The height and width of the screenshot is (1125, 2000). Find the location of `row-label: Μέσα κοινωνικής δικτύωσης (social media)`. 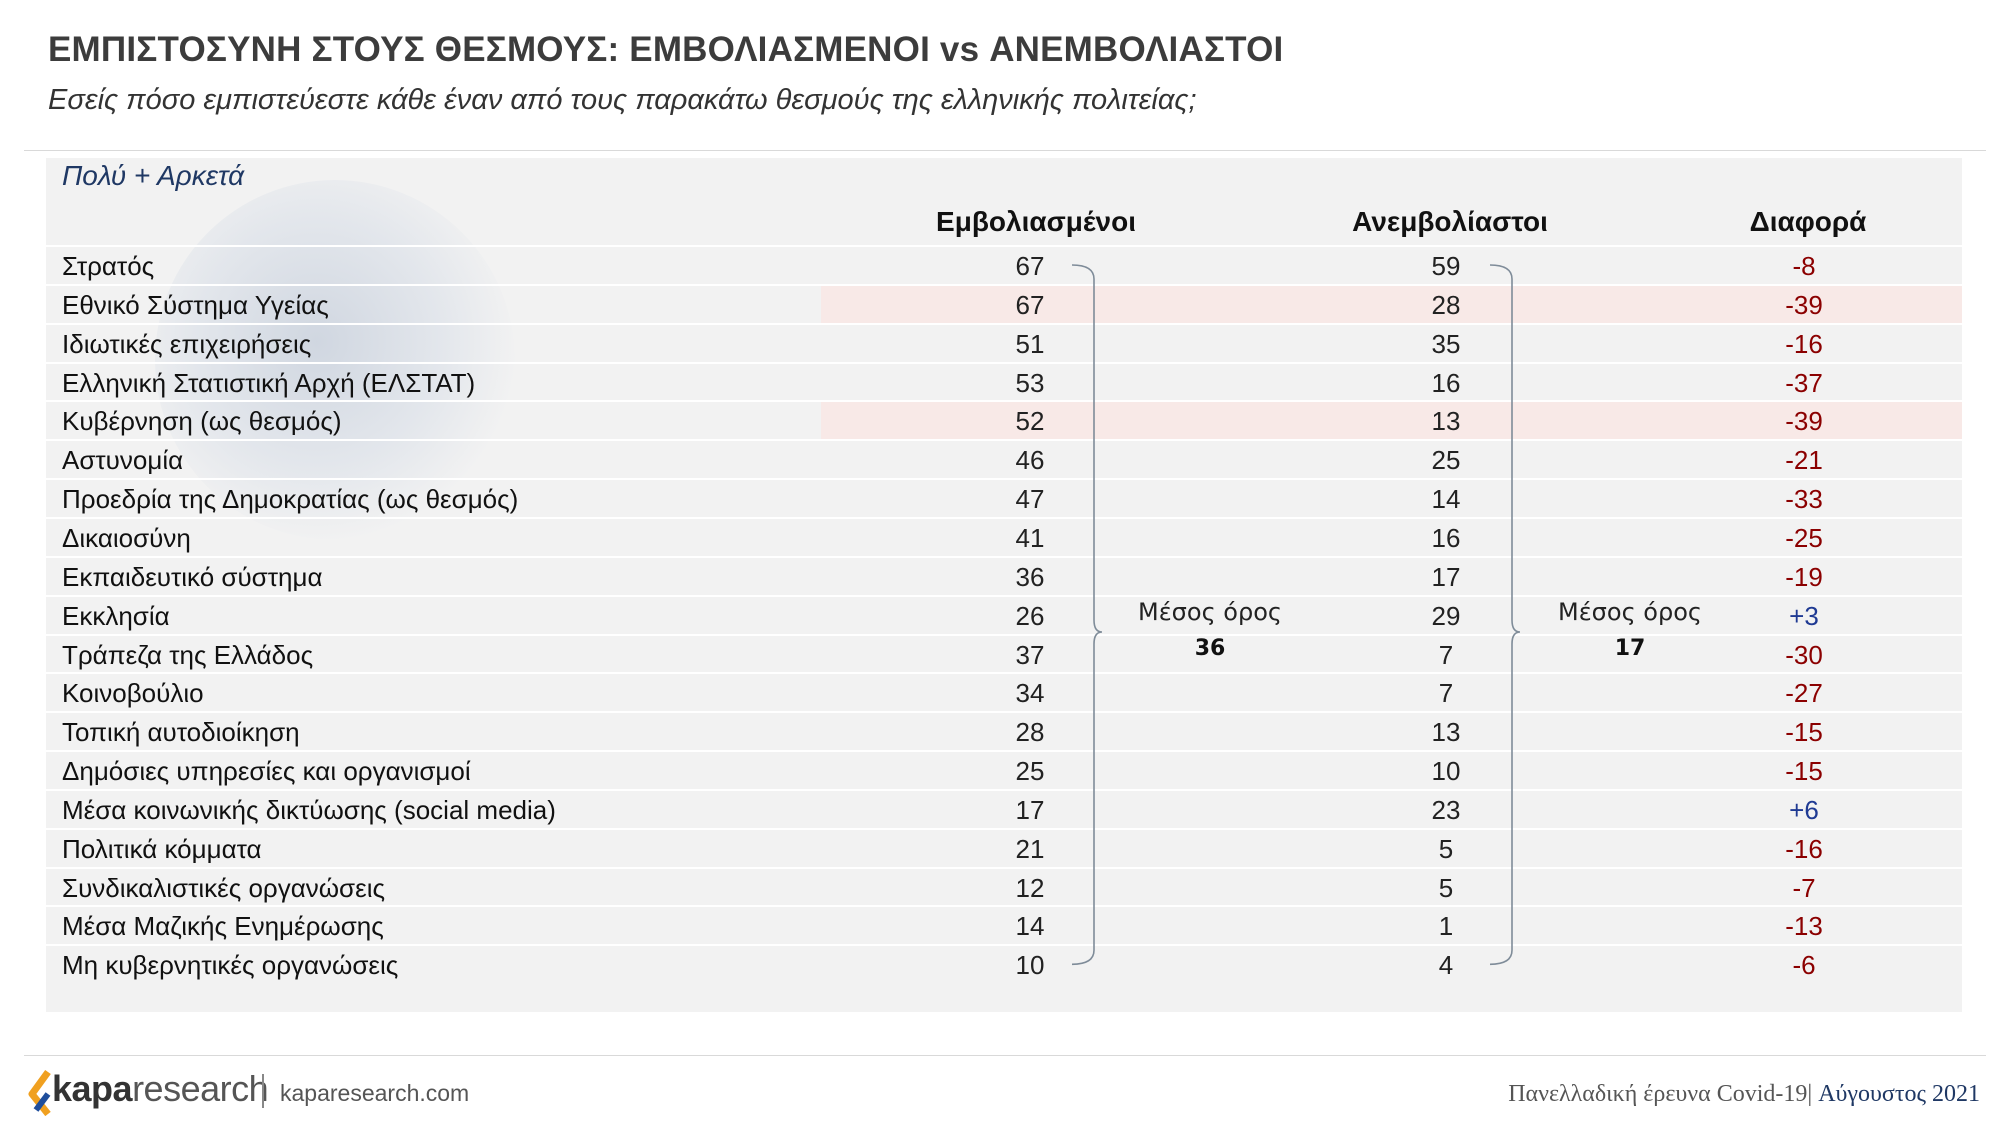

row-label: Μέσα κοινωνικής δικτύωσης (social media) is located at coordinates (309, 809).